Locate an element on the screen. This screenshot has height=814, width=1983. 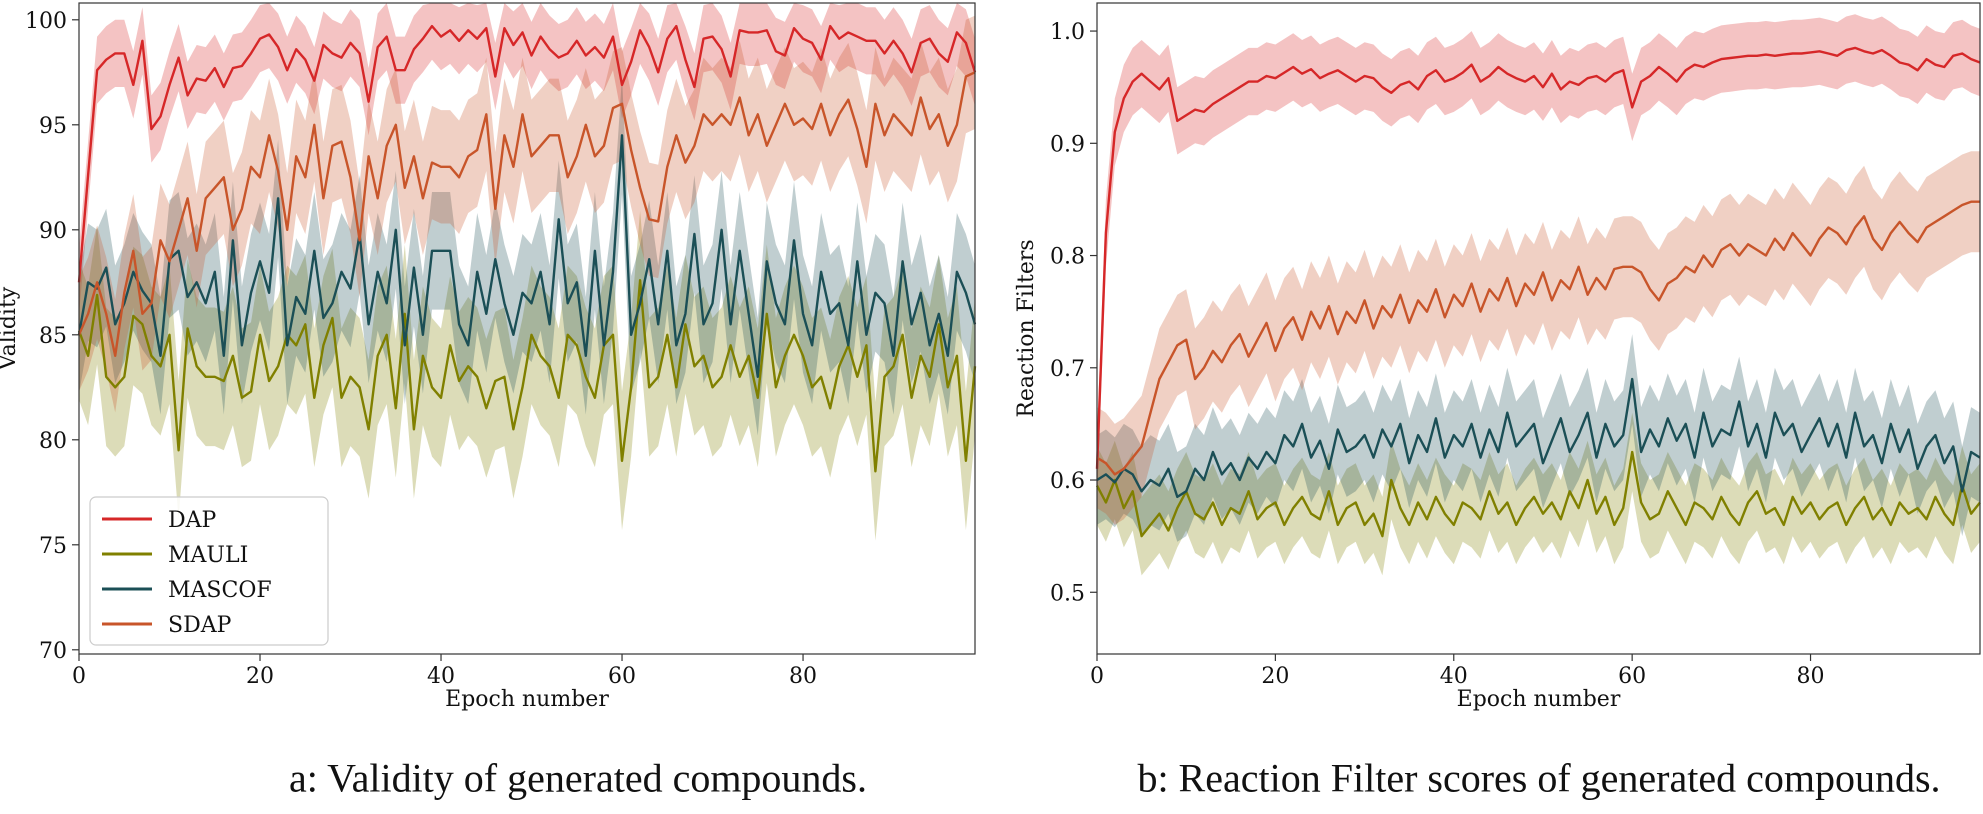
y-tick-label: 75 is located at coordinates (53, 546).